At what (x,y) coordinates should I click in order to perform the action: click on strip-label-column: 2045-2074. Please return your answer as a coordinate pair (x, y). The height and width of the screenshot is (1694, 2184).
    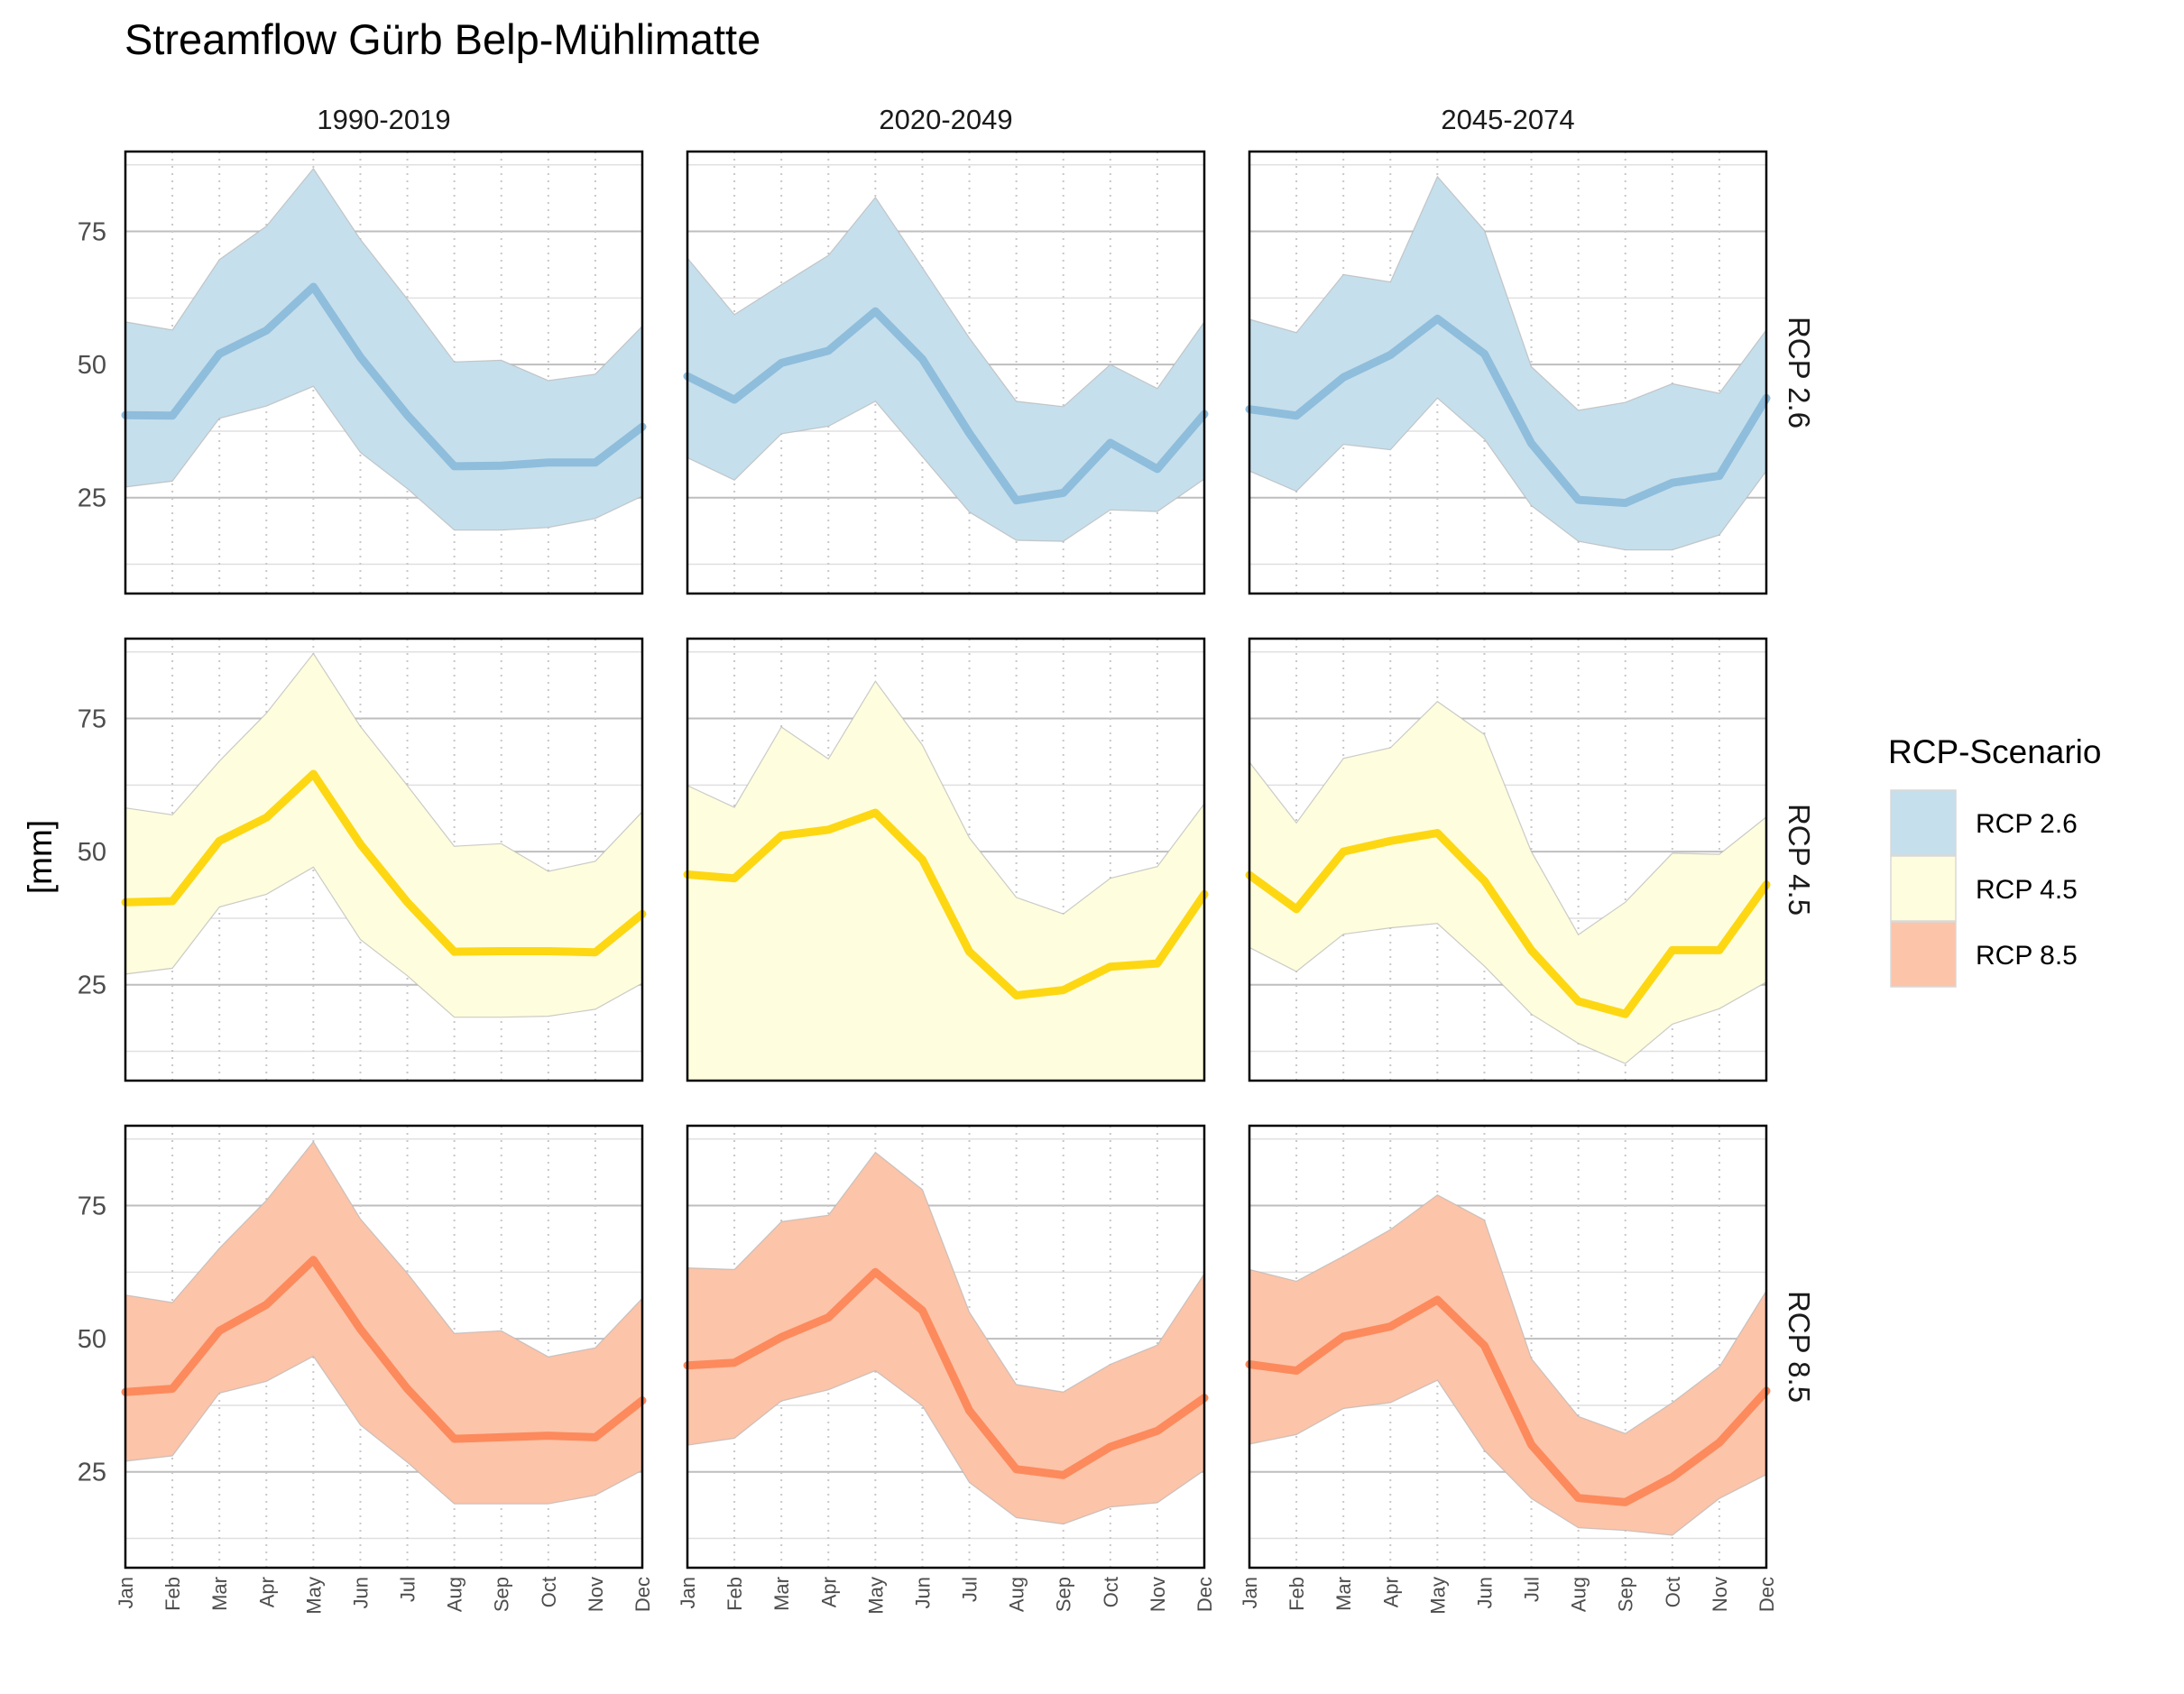
    Looking at the image, I should click on (1507, 119).